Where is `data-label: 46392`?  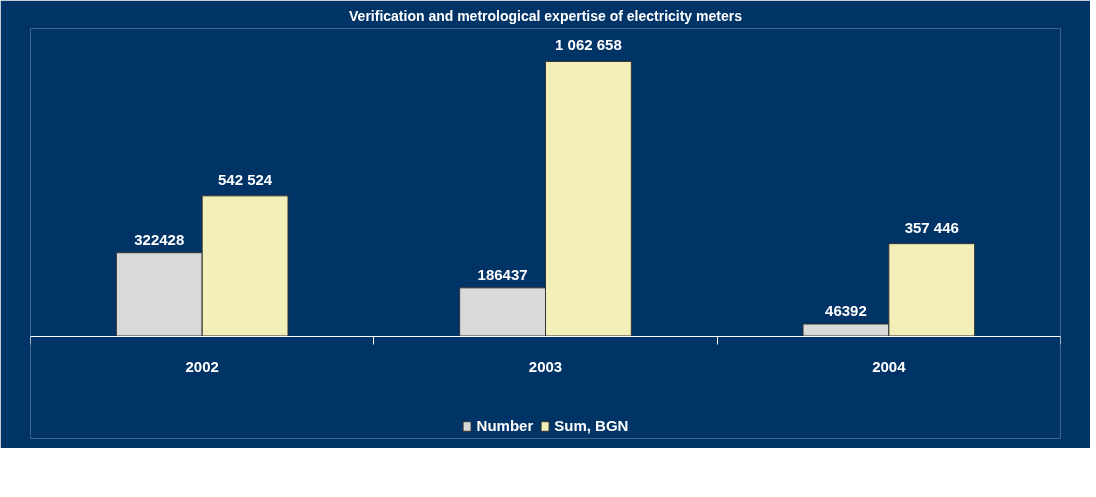 data-label: 46392 is located at coordinates (846, 311).